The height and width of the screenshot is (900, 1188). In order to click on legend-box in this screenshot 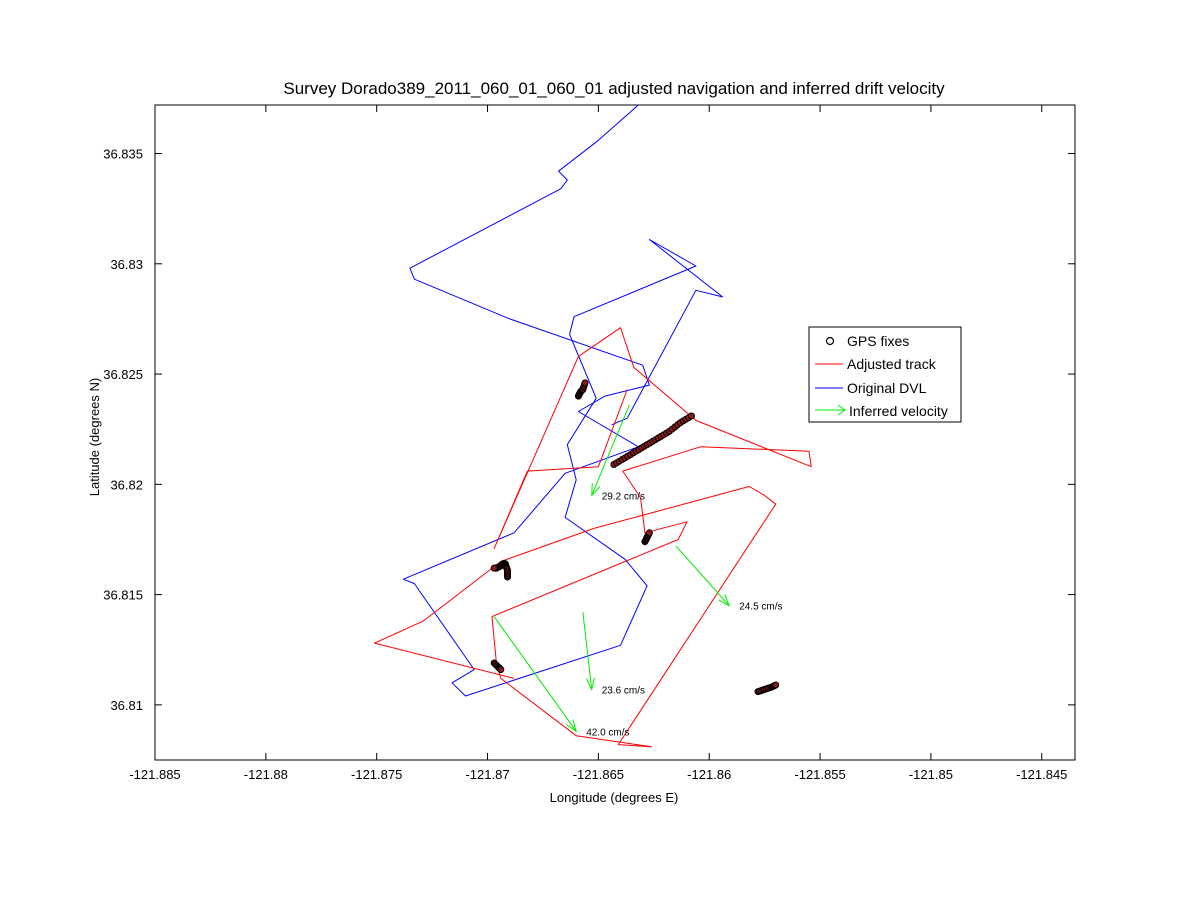, I will do `click(885, 374)`.